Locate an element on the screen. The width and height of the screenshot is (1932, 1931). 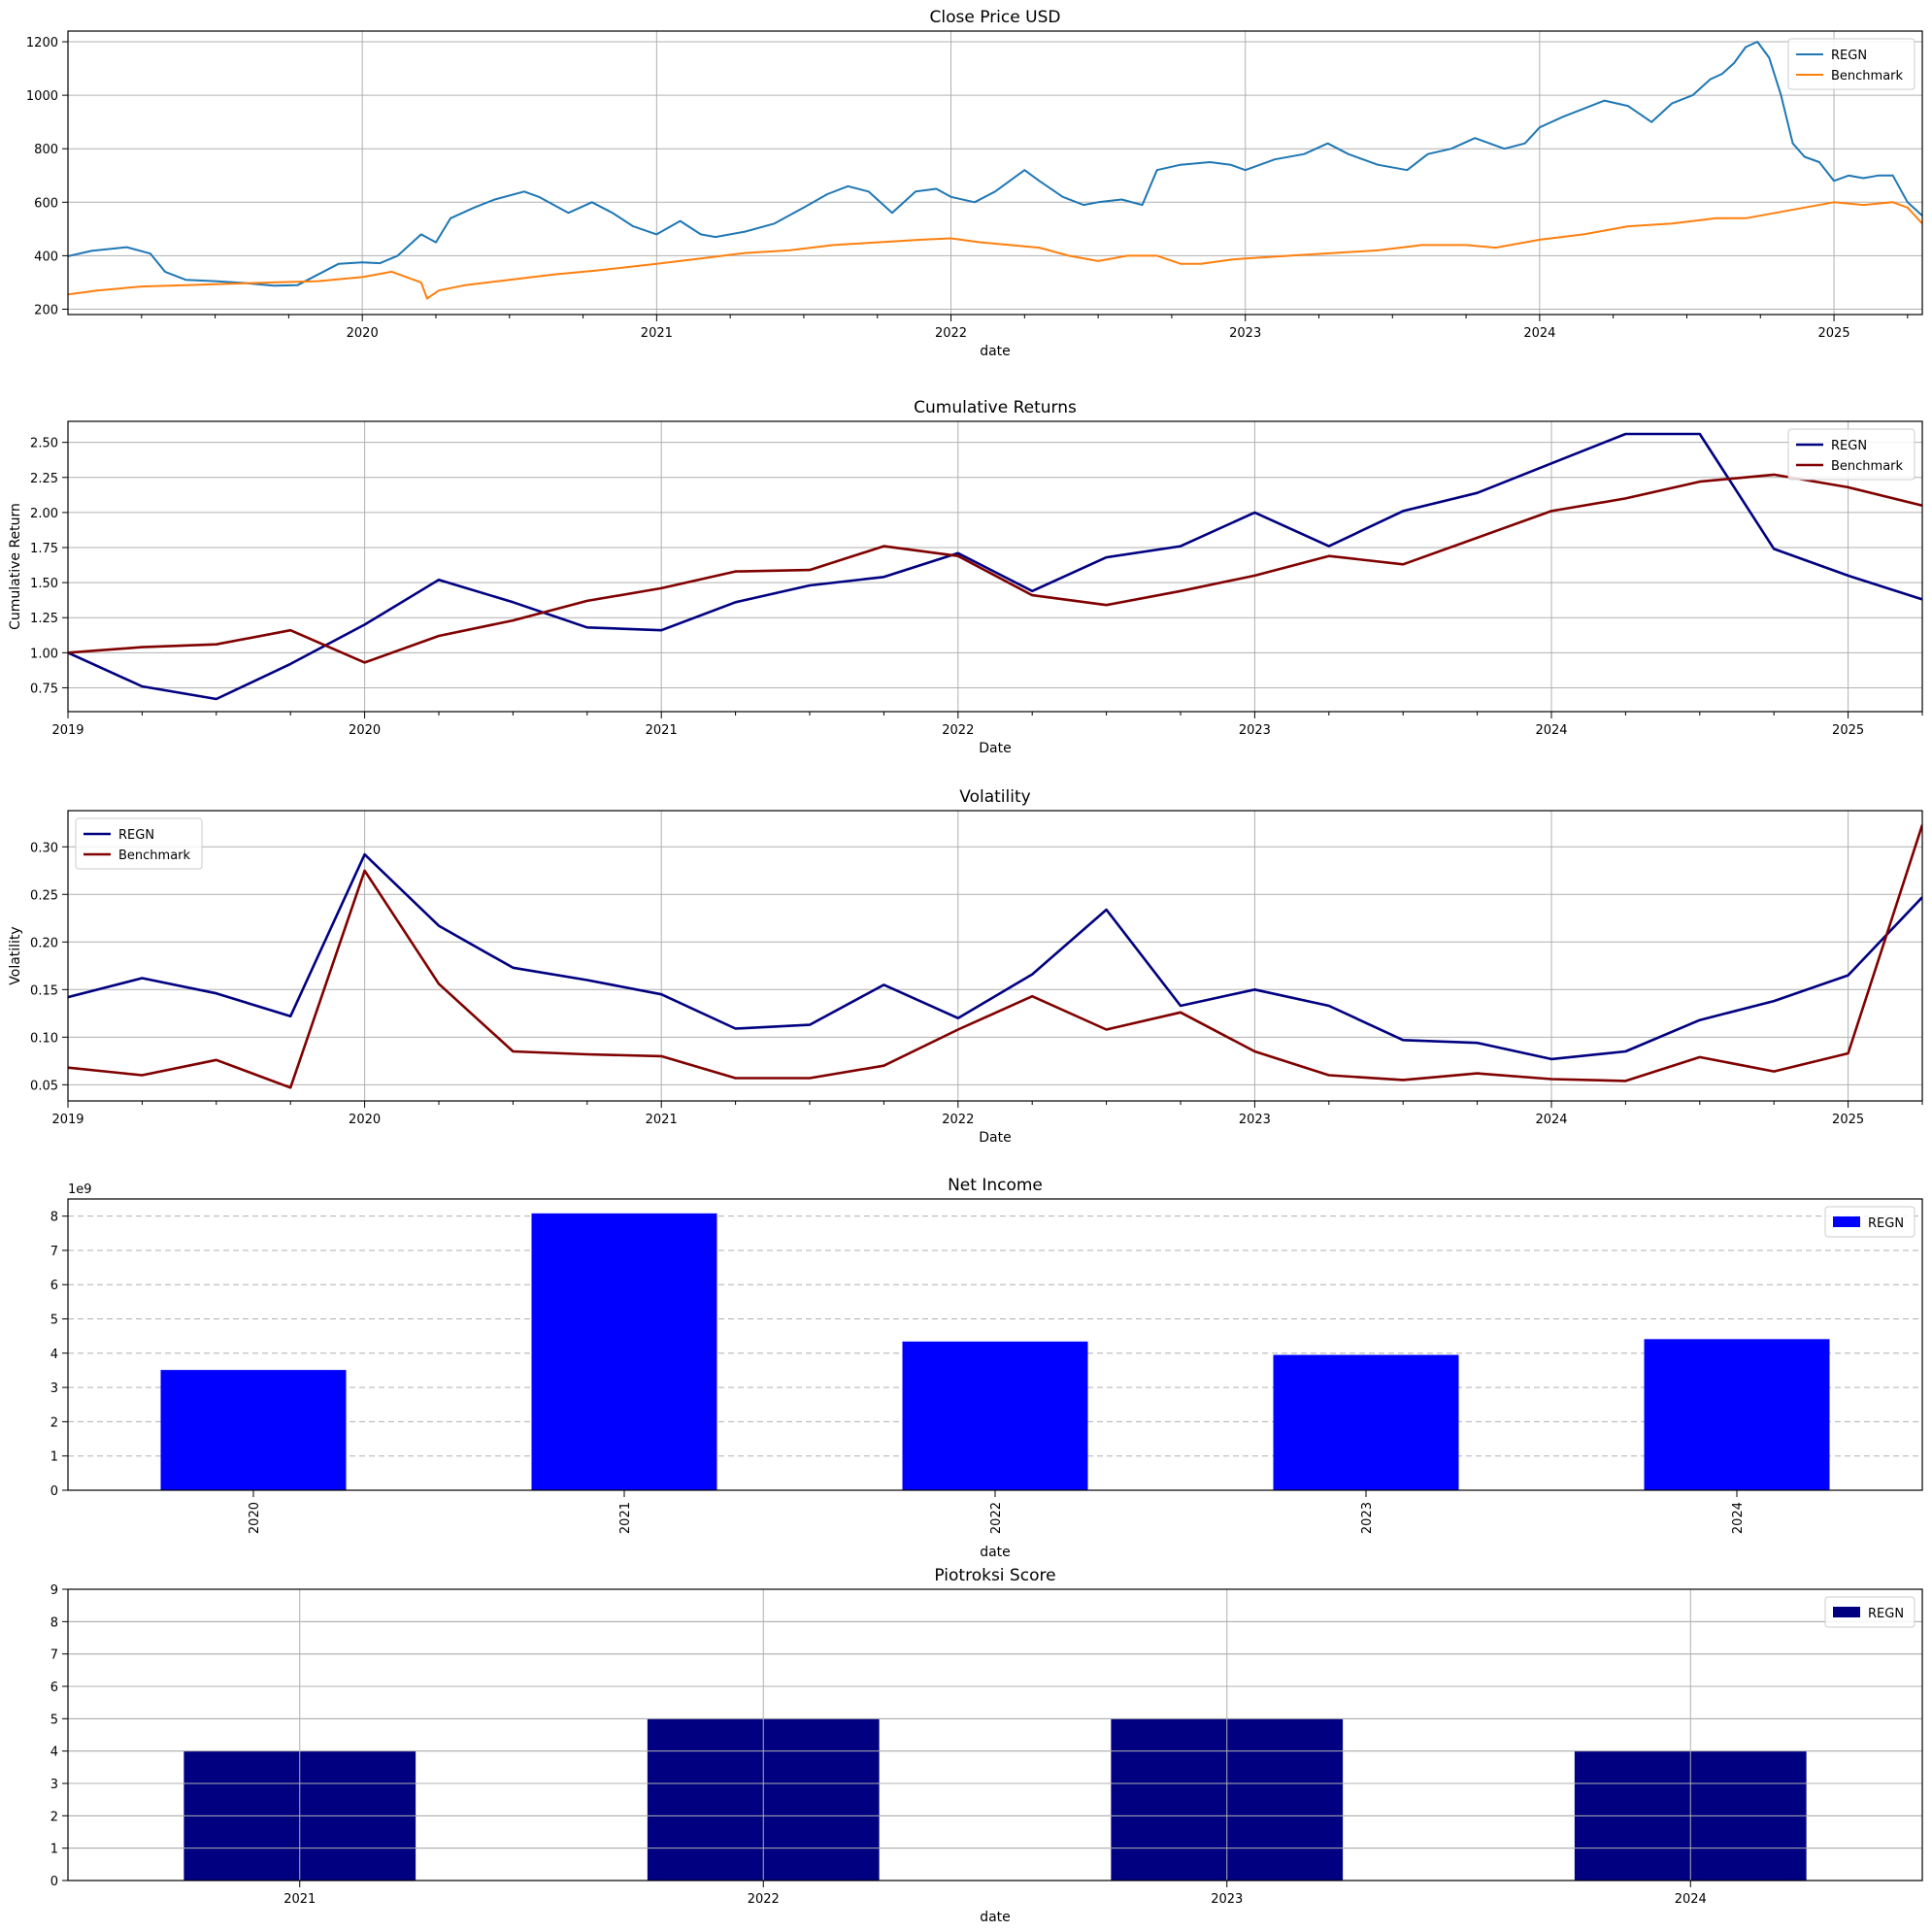
y-tick-label: 0.25 is located at coordinates (44, 896).